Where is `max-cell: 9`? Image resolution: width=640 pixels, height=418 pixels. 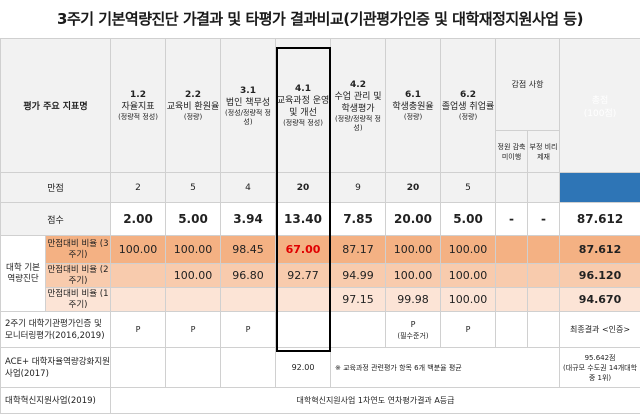 max-cell: 9 is located at coordinates (358, 187).